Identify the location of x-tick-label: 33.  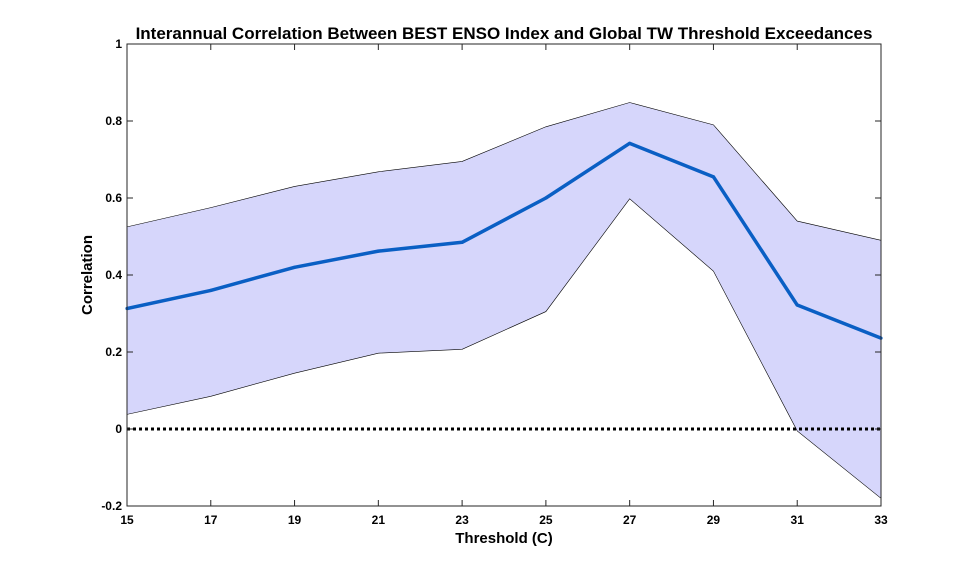
(881, 520).